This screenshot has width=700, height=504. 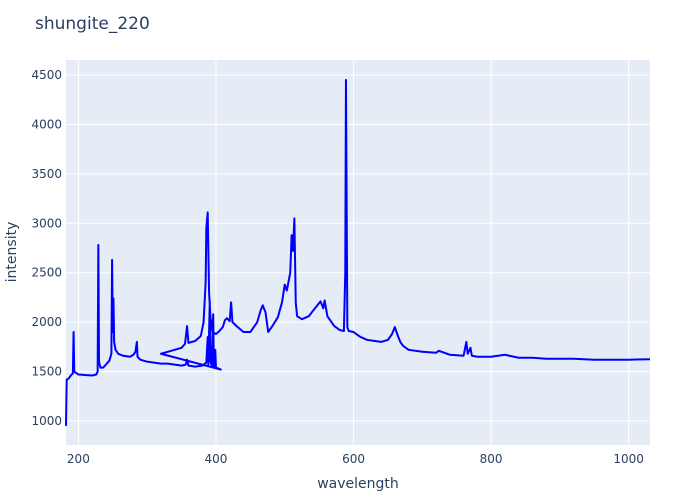 I want to click on y-tick-label: 2000, so click(x=46, y=322).